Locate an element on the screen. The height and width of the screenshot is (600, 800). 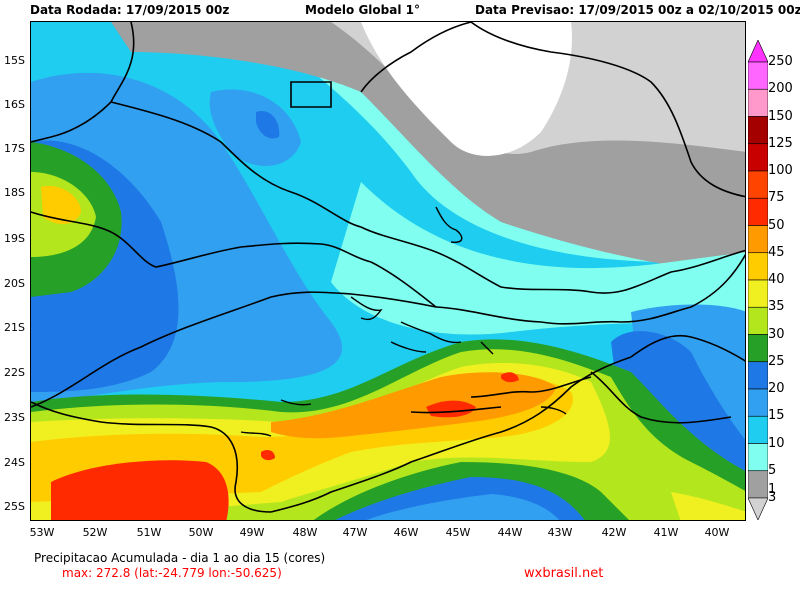
color-scale-label: 5 is located at coordinates (772, 470).